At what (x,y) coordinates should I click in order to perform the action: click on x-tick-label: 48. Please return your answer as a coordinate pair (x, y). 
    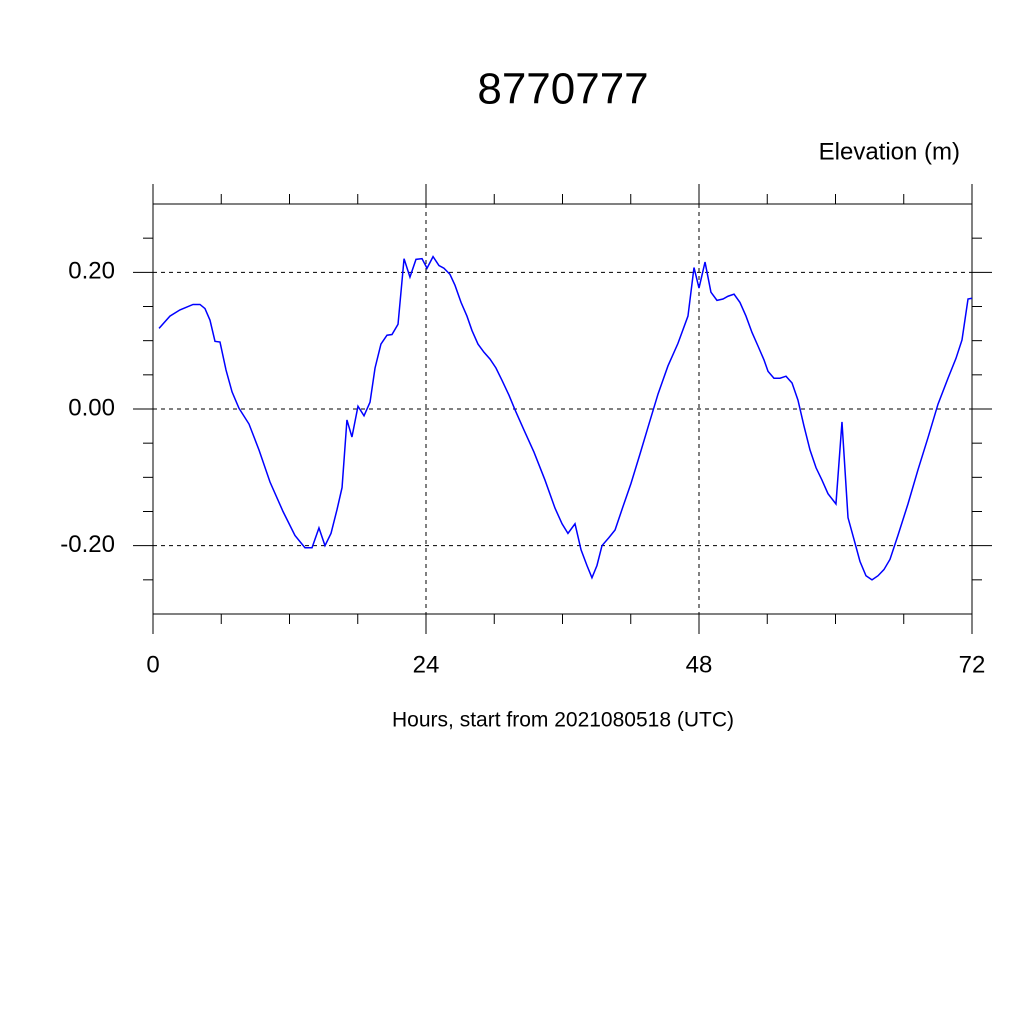
    Looking at the image, I should click on (699, 664).